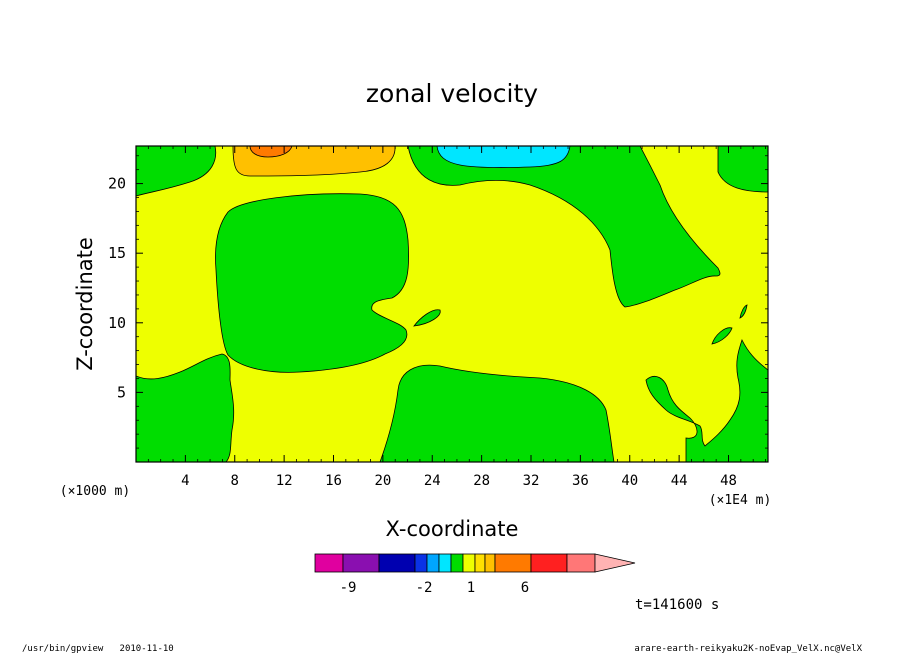 Image resolution: width=904 pixels, height=654 pixels. I want to click on colorbar-tick-label: -2, so click(424, 588).